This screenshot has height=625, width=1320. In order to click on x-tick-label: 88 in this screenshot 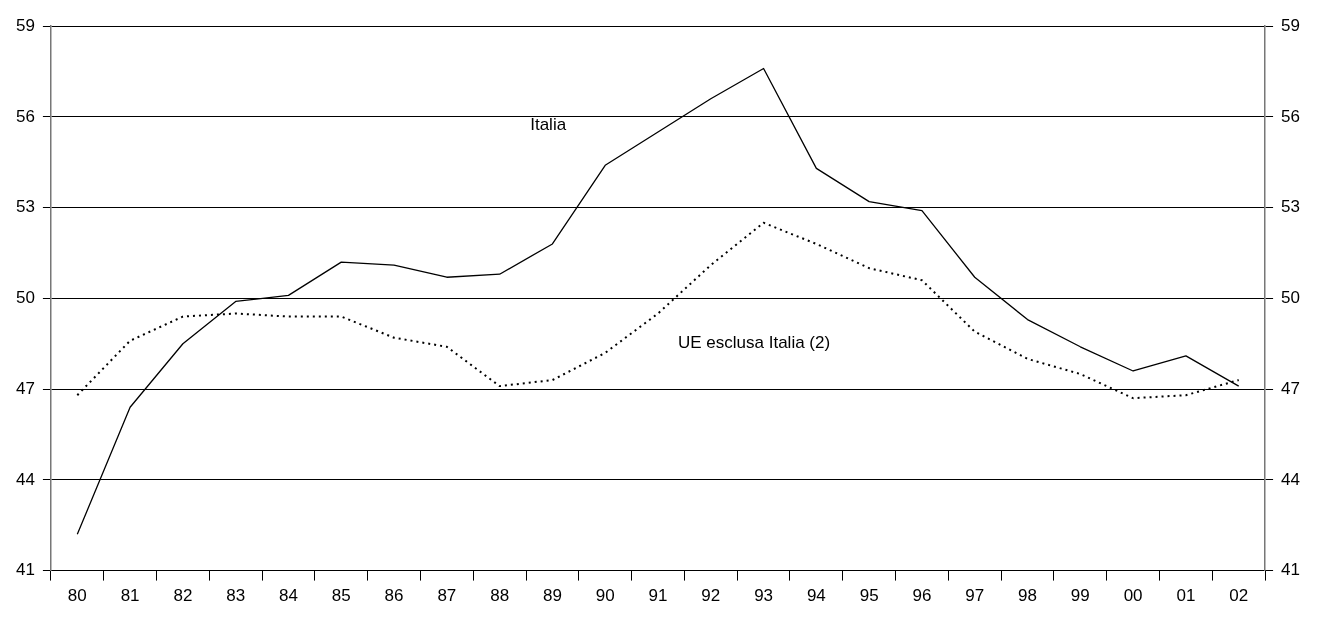, I will do `click(500, 596)`.